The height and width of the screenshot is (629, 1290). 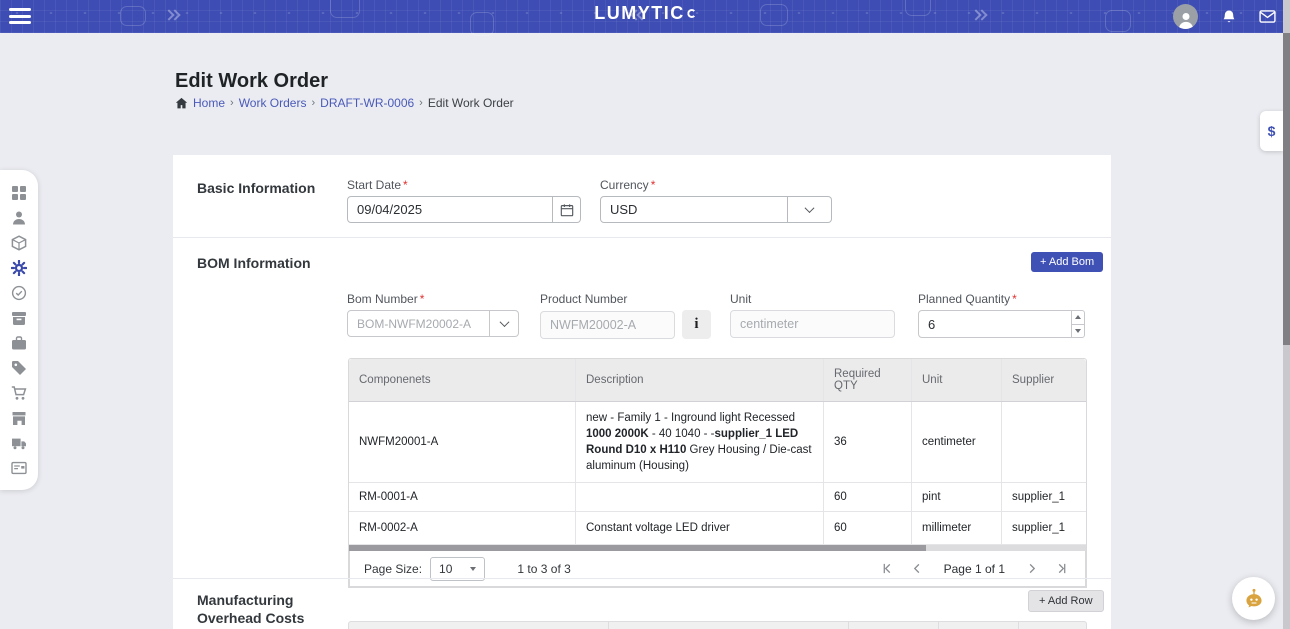 What do you see at coordinates (1061, 569) in the screenshot?
I see `last-page-icon` at bounding box center [1061, 569].